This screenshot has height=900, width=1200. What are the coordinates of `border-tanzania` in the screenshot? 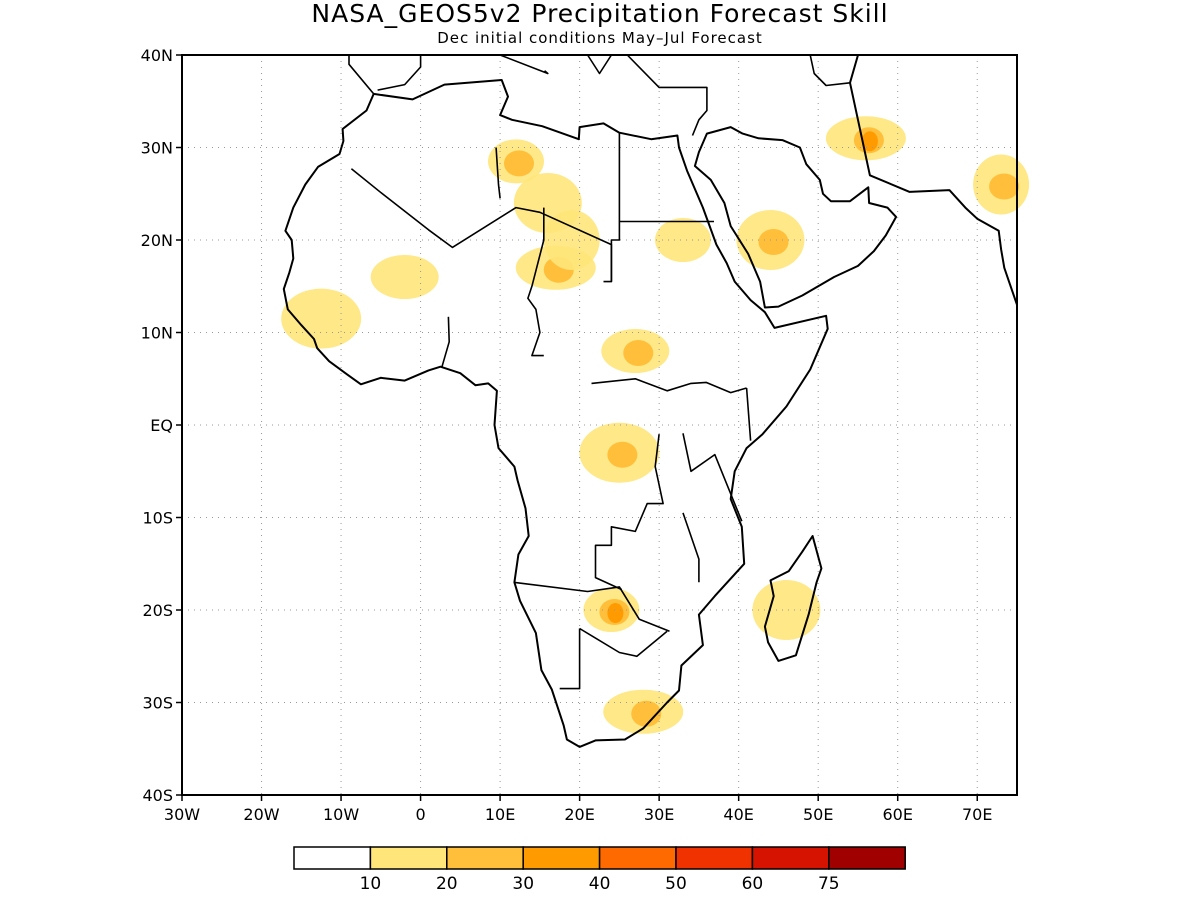 It's located at (712, 477).